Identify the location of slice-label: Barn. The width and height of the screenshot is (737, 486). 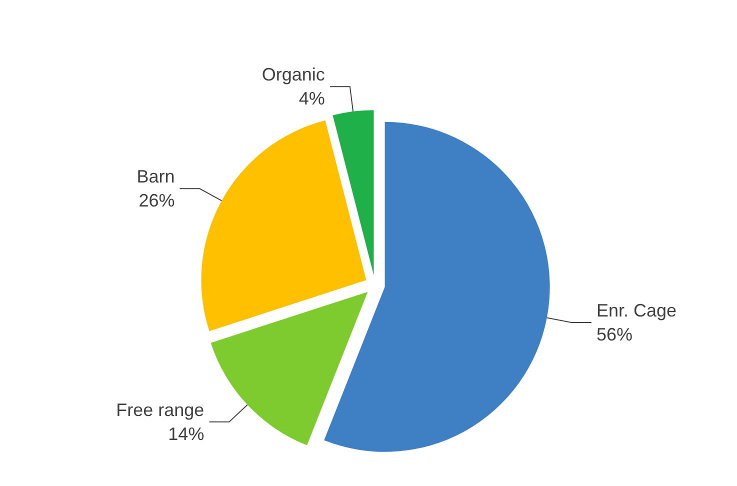
(155, 176).